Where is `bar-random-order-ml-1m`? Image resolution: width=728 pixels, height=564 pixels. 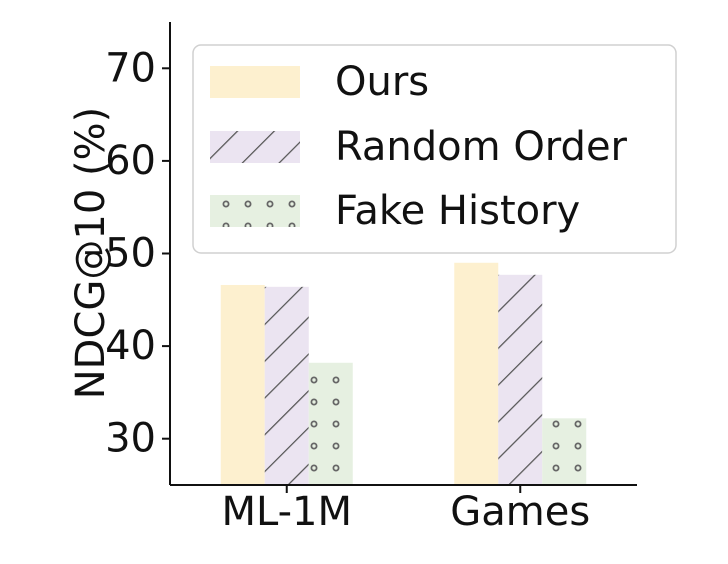 bar-random-order-ml-1m is located at coordinates (286, 385).